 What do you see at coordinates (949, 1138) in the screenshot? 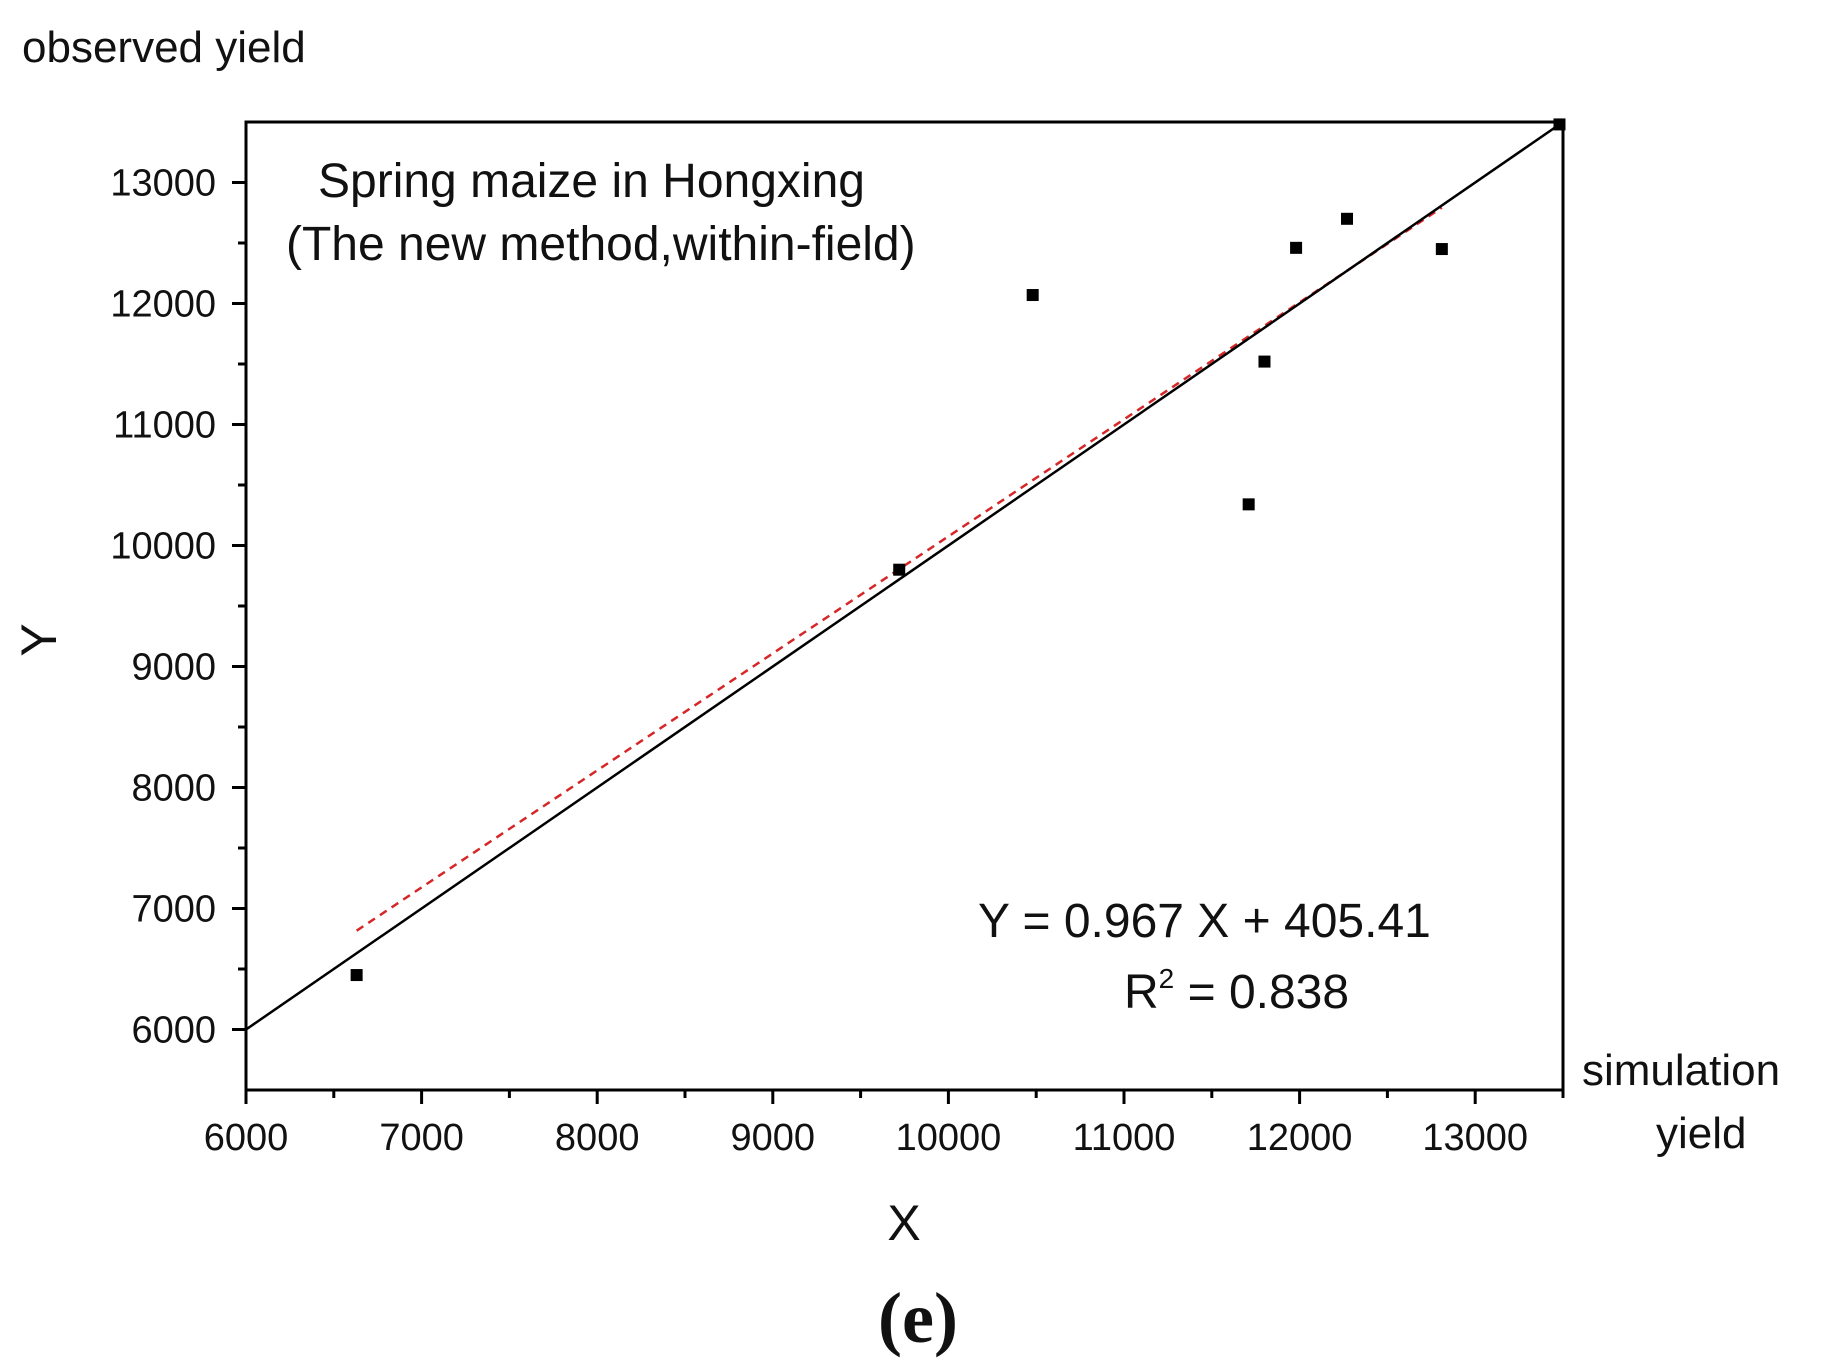
I see `x-tick-label: 10000` at bounding box center [949, 1138].